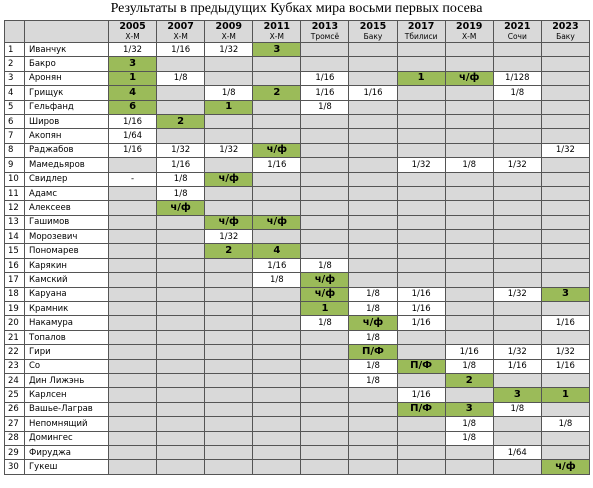  Describe the element at coordinates (66, 64) in the screenshot. I see `player-name: Бакро` at that location.